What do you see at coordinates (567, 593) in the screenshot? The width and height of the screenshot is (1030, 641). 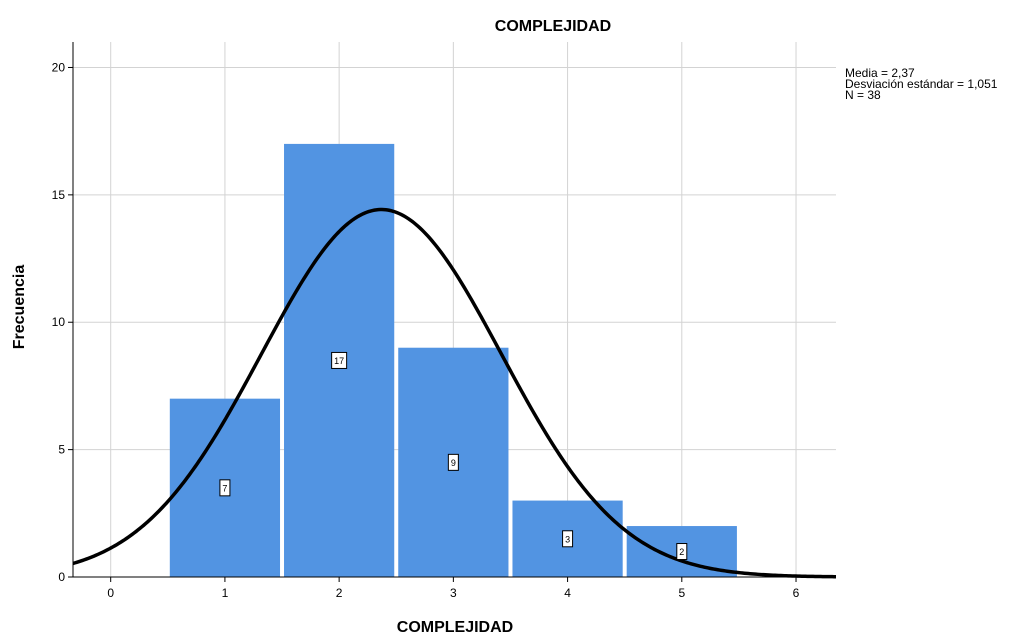 I see `x-tick-label: 4` at bounding box center [567, 593].